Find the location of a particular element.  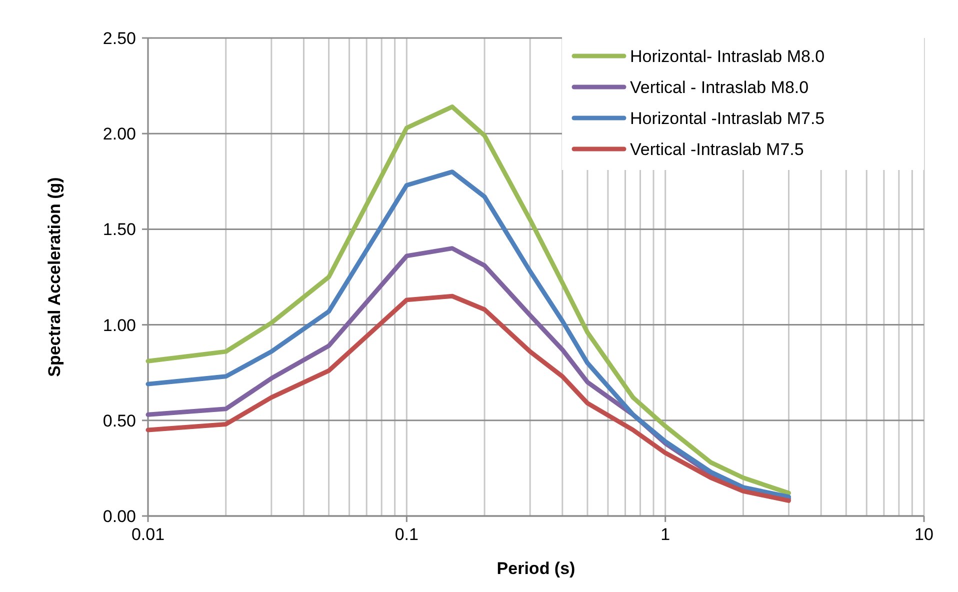

y-tick-label: 0.50 is located at coordinates (119, 420).